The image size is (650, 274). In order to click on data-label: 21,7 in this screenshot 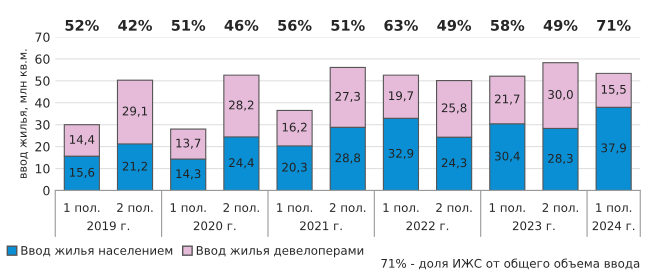, I will do `click(507, 99)`.